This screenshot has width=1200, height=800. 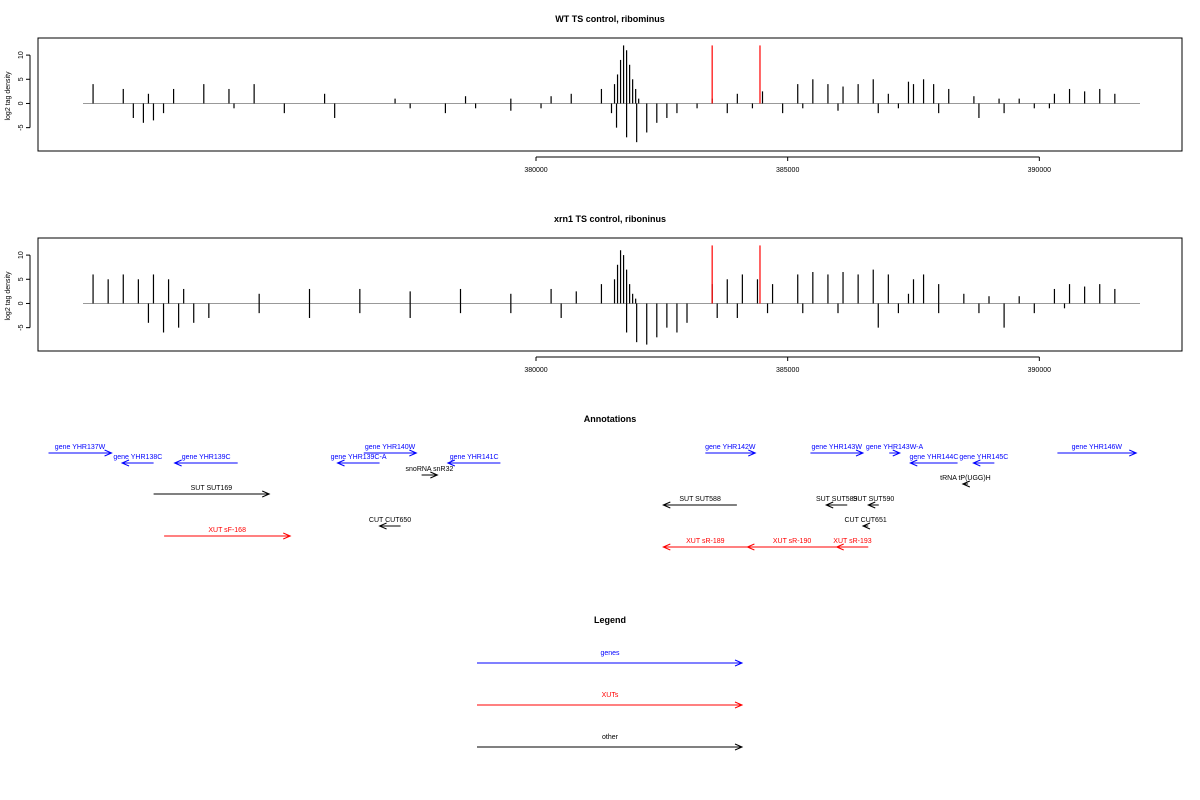 What do you see at coordinates (610, 219) in the screenshot?
I see `panel-xrn1-title: xrn1 TS control, riboninus` at bounding box center [610, 219].